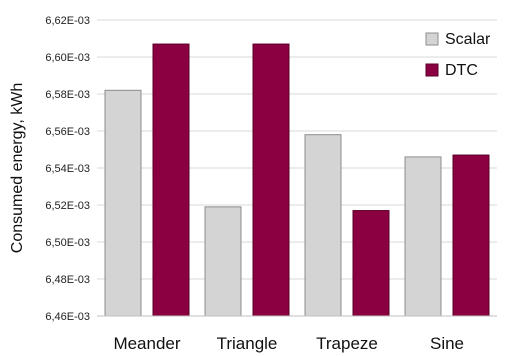 This screenshot has width=531, height=356. I want to click on bar-dtc-trapeze, so click(371, 263).